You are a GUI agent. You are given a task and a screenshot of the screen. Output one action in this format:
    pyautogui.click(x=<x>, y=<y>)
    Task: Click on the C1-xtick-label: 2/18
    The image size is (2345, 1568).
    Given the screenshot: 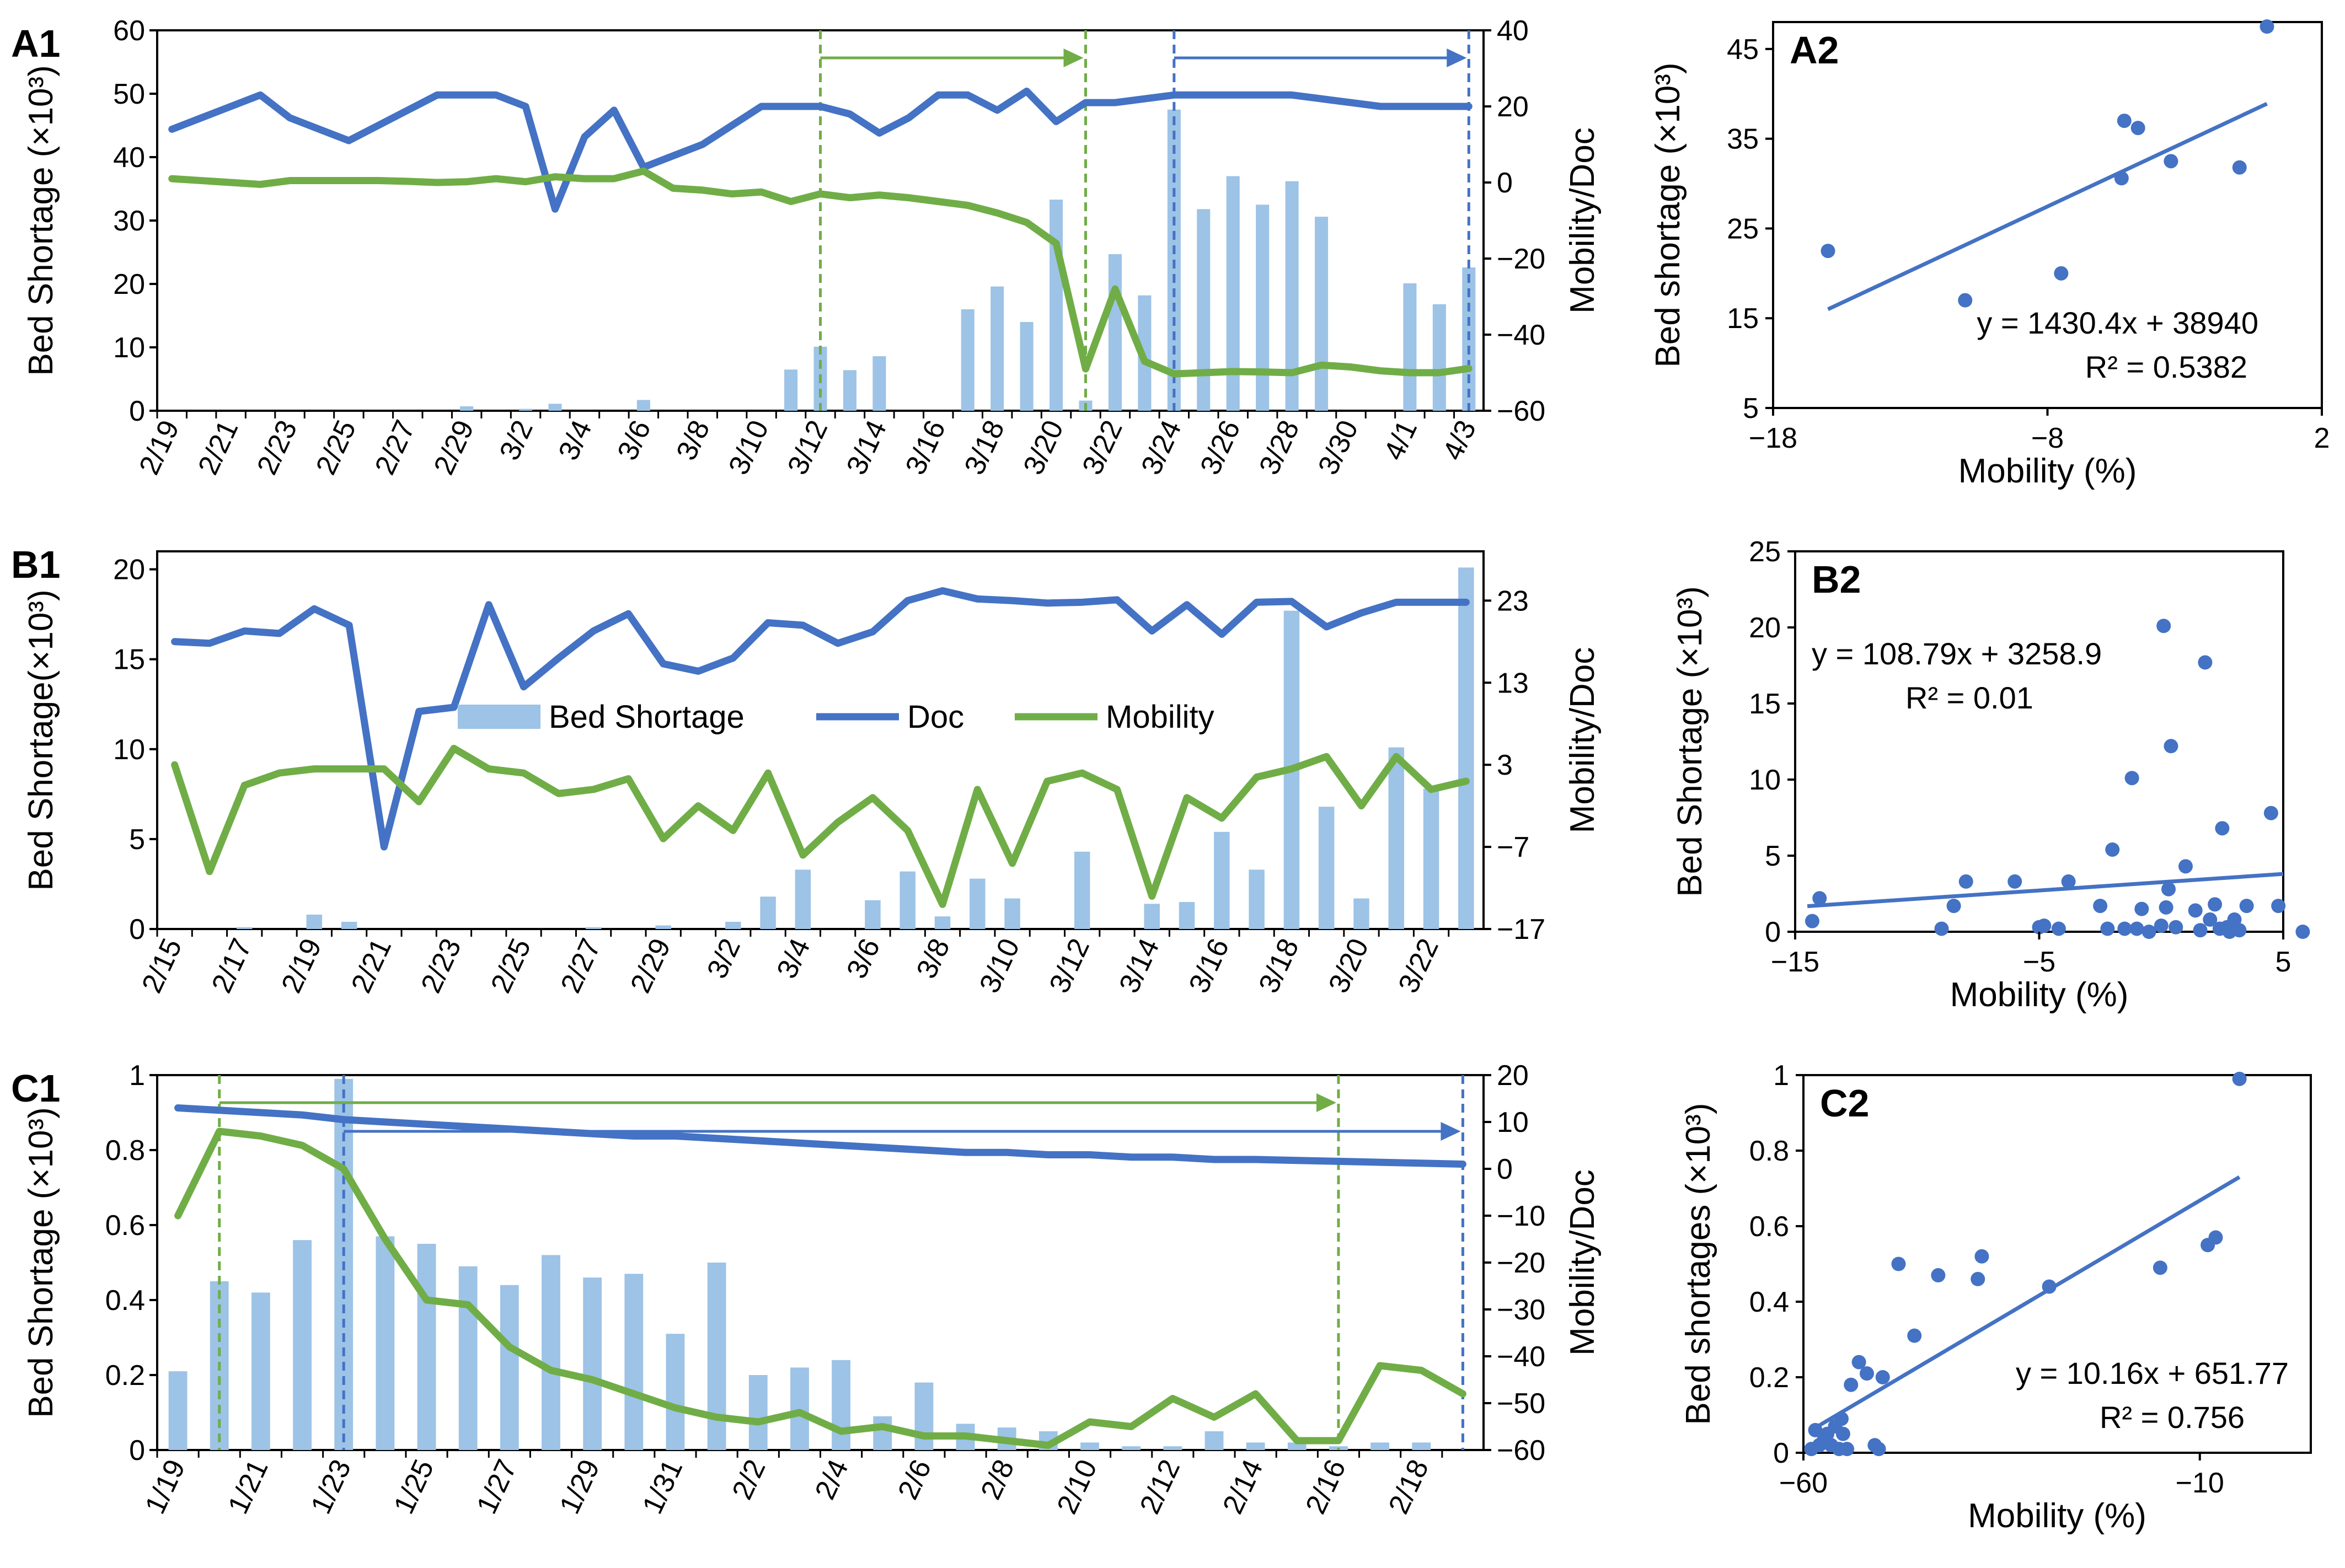 What is the action you would take?
    pyautogui.click(x=1409, y=1487)
    